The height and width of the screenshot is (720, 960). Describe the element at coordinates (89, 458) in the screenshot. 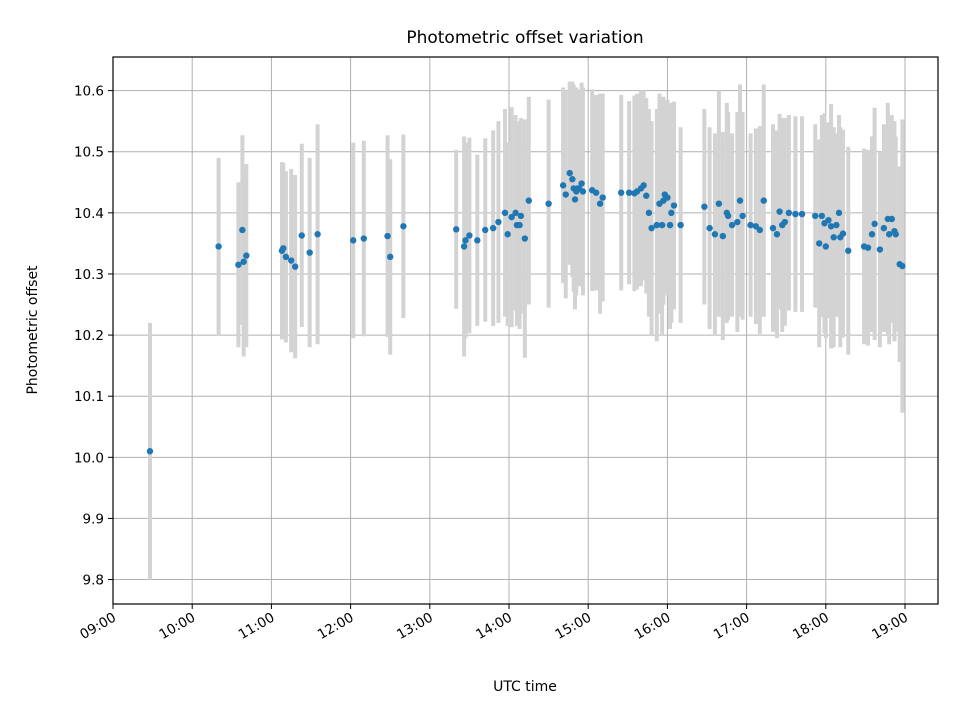

I see `y-tick-label: 10.0` at that location.